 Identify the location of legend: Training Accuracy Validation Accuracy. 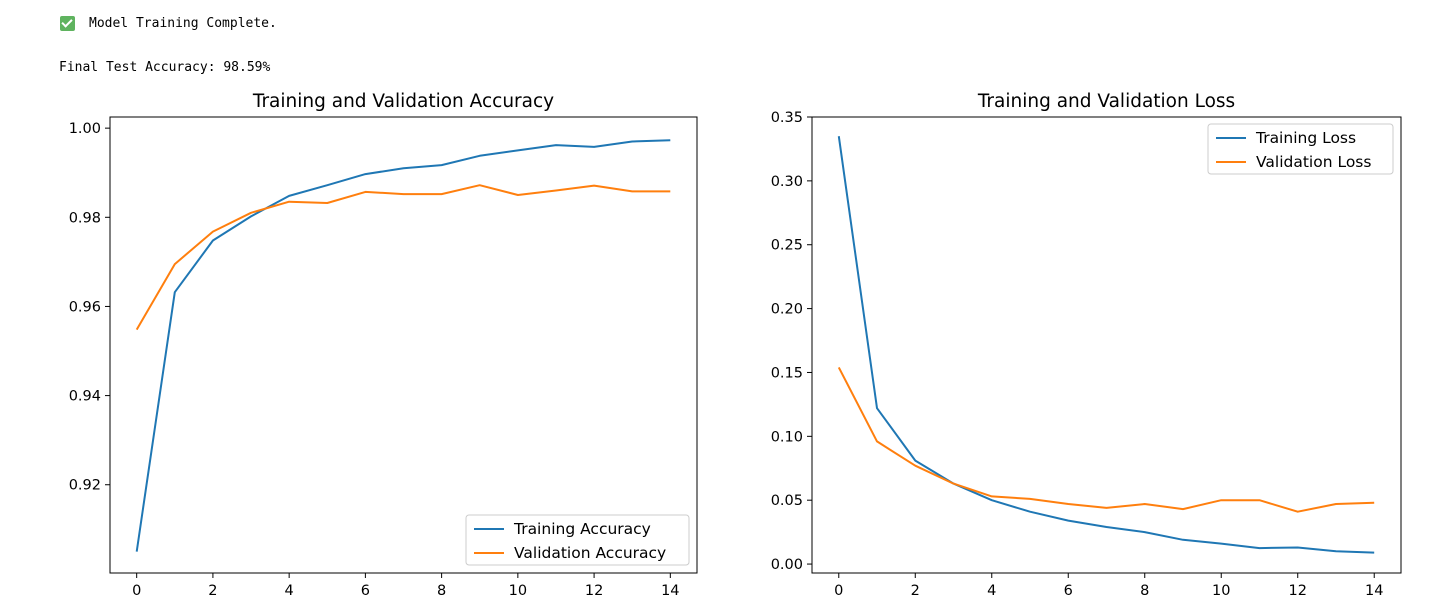
(577, 540).